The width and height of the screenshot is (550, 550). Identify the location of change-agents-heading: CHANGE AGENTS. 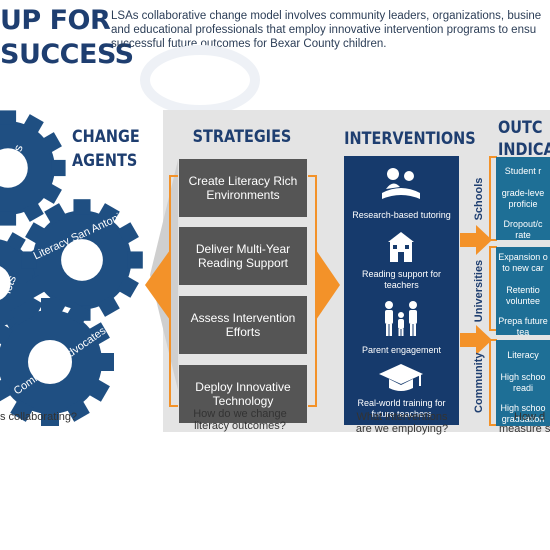
(106, 149).